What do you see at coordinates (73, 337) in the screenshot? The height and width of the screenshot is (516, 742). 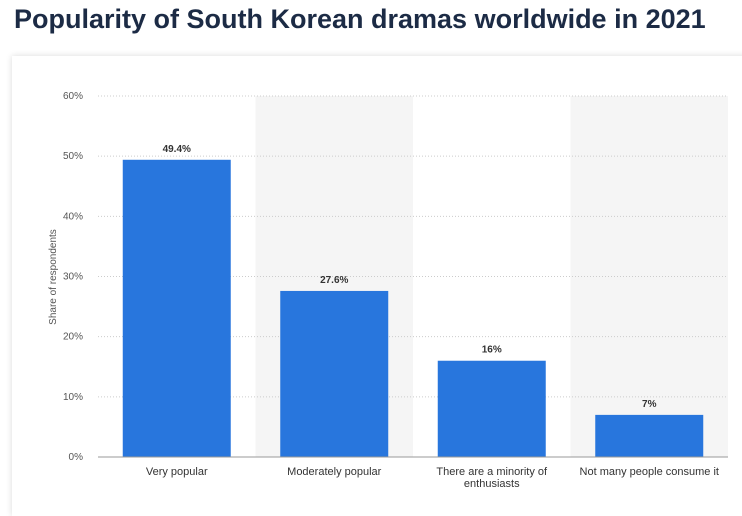 I see `y-tick-label: 20%` at bounding box center [73, 337].